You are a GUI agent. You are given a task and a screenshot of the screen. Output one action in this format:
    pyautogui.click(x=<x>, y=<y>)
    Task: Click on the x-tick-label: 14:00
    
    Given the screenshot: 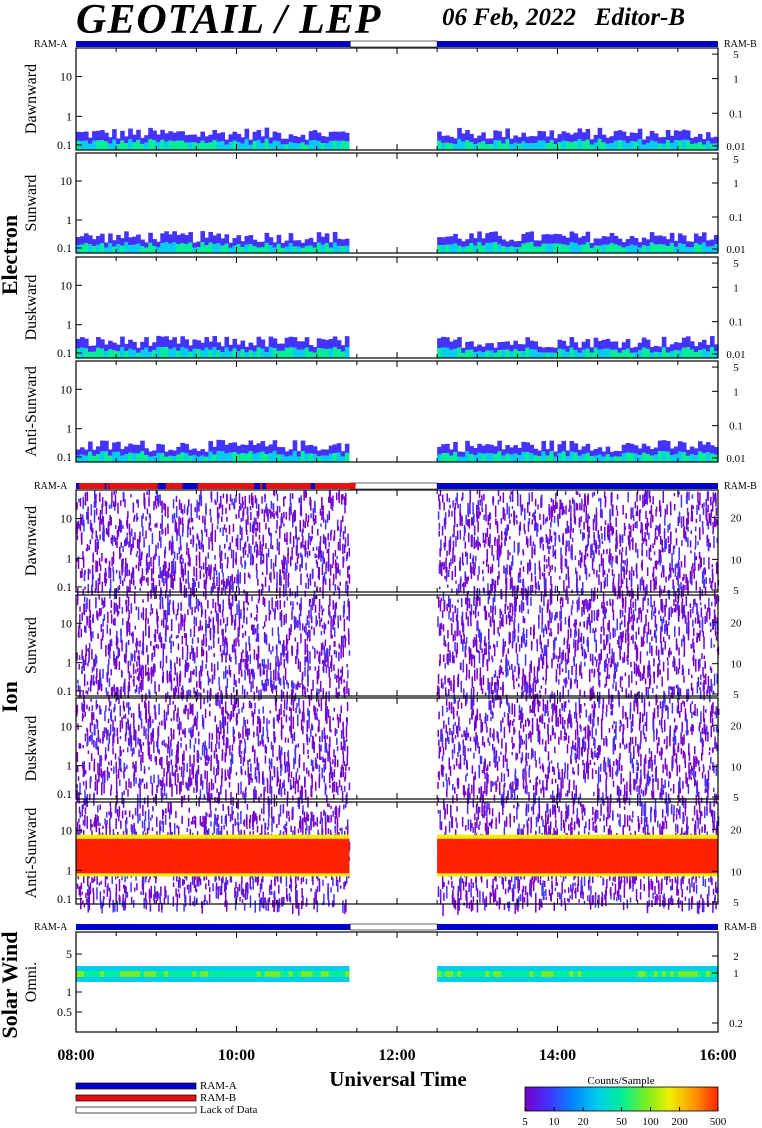 What is the action you would take?
    pyautogui.click(x=557, y=1055)
    